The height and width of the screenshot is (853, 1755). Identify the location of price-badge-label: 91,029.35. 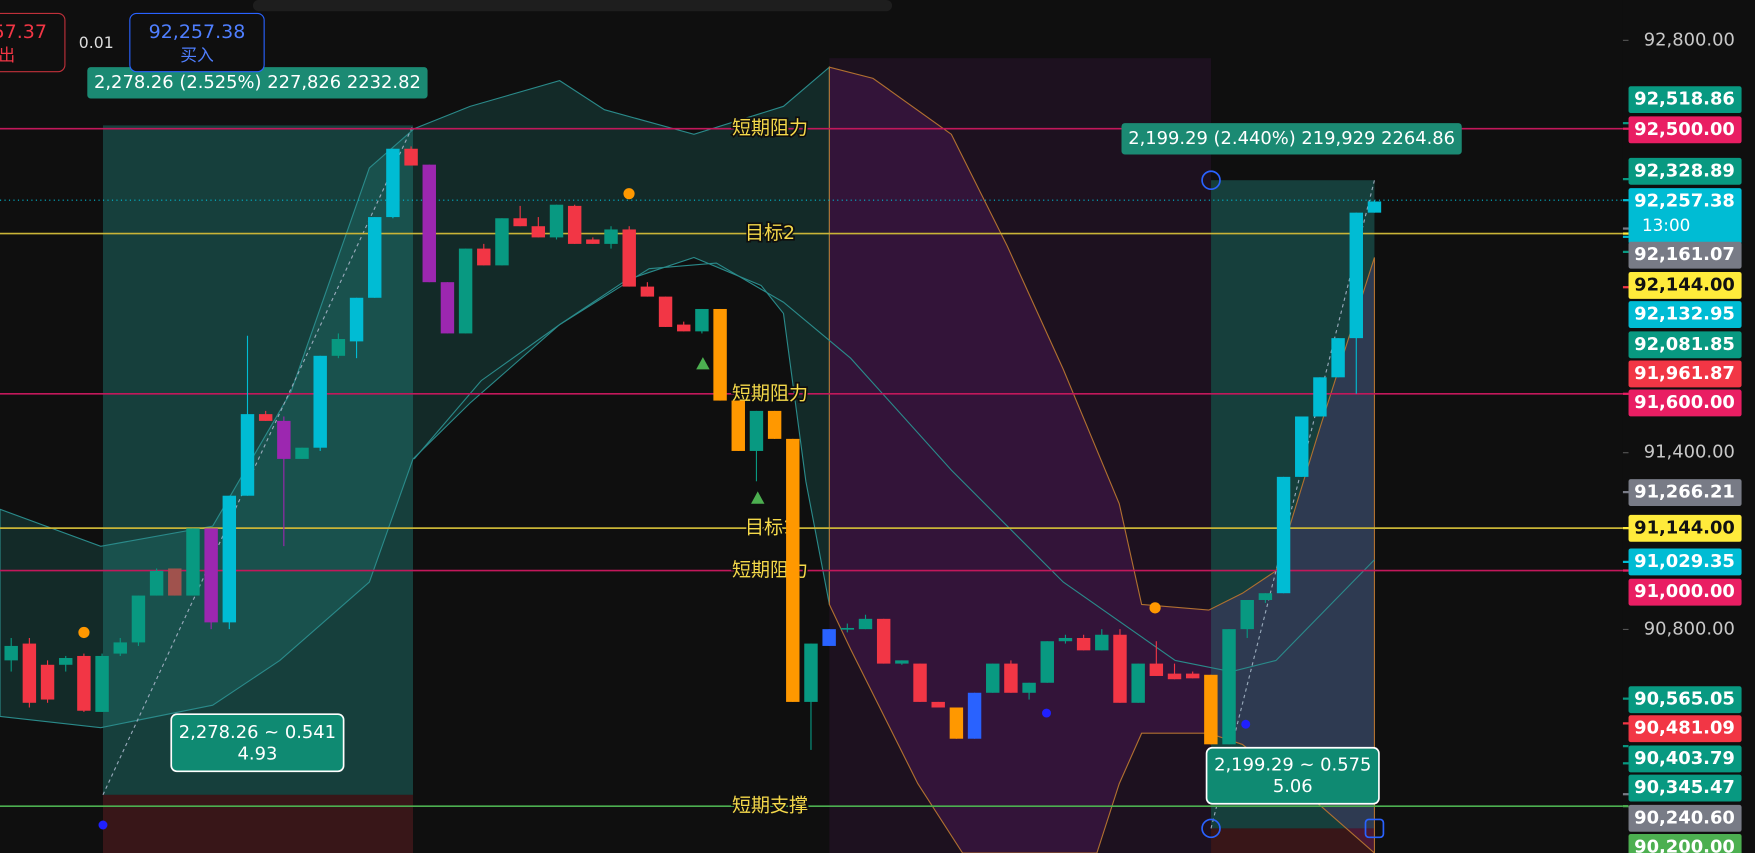
(1684, 561).